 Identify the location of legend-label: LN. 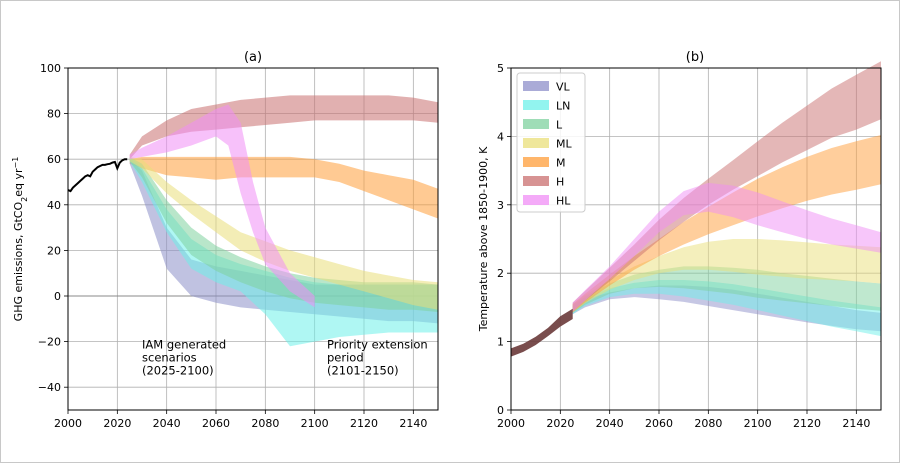
(563, 106).